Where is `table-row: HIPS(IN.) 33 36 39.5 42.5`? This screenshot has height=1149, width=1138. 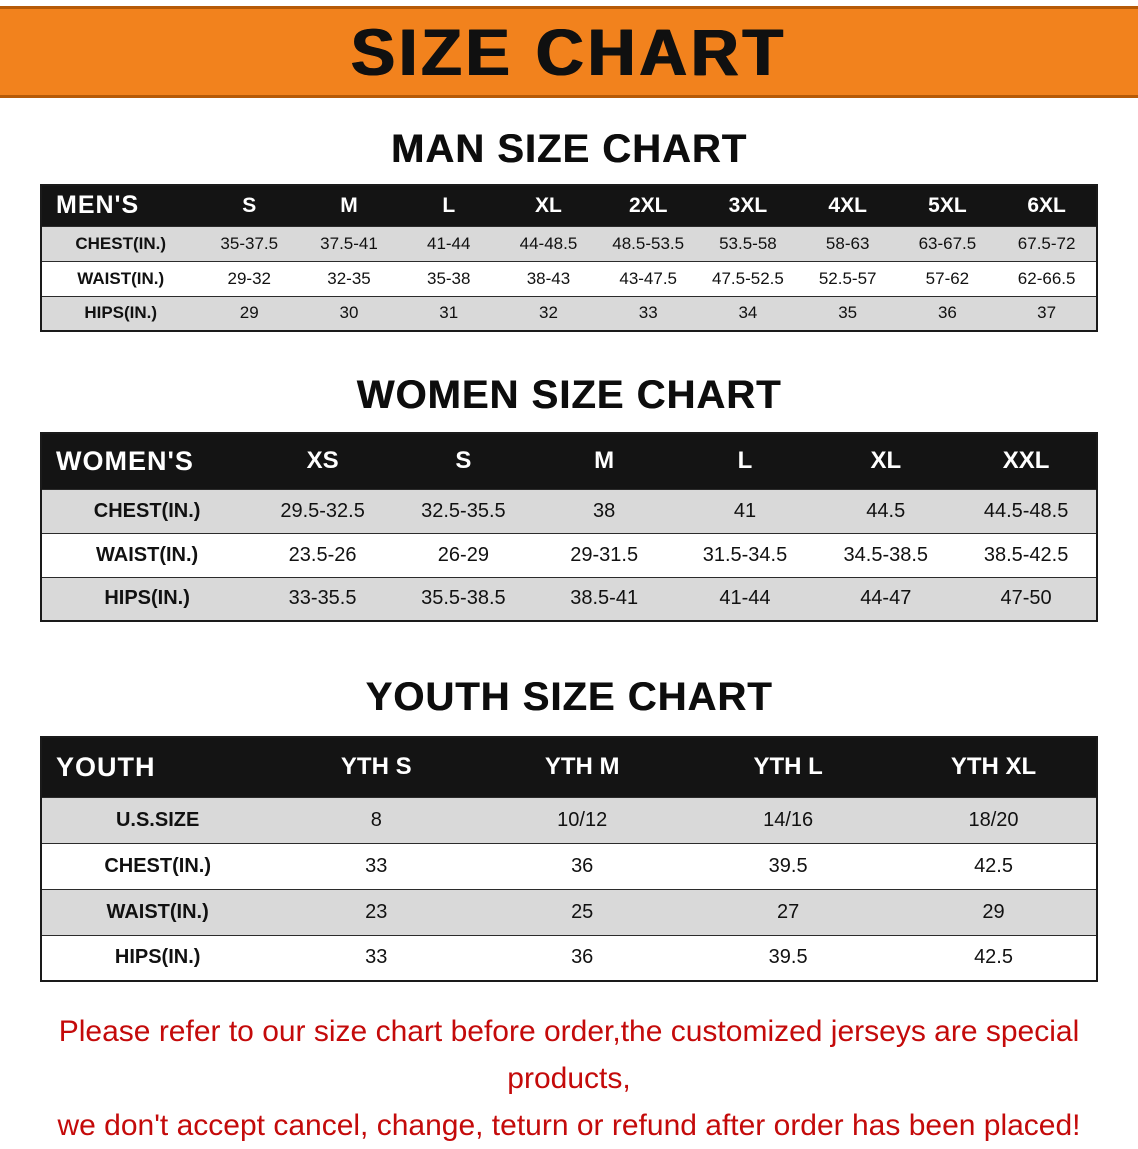
table-row: HIPS(IN.) 33 36 39.5 42.5 is located at coordinates (569, 958).